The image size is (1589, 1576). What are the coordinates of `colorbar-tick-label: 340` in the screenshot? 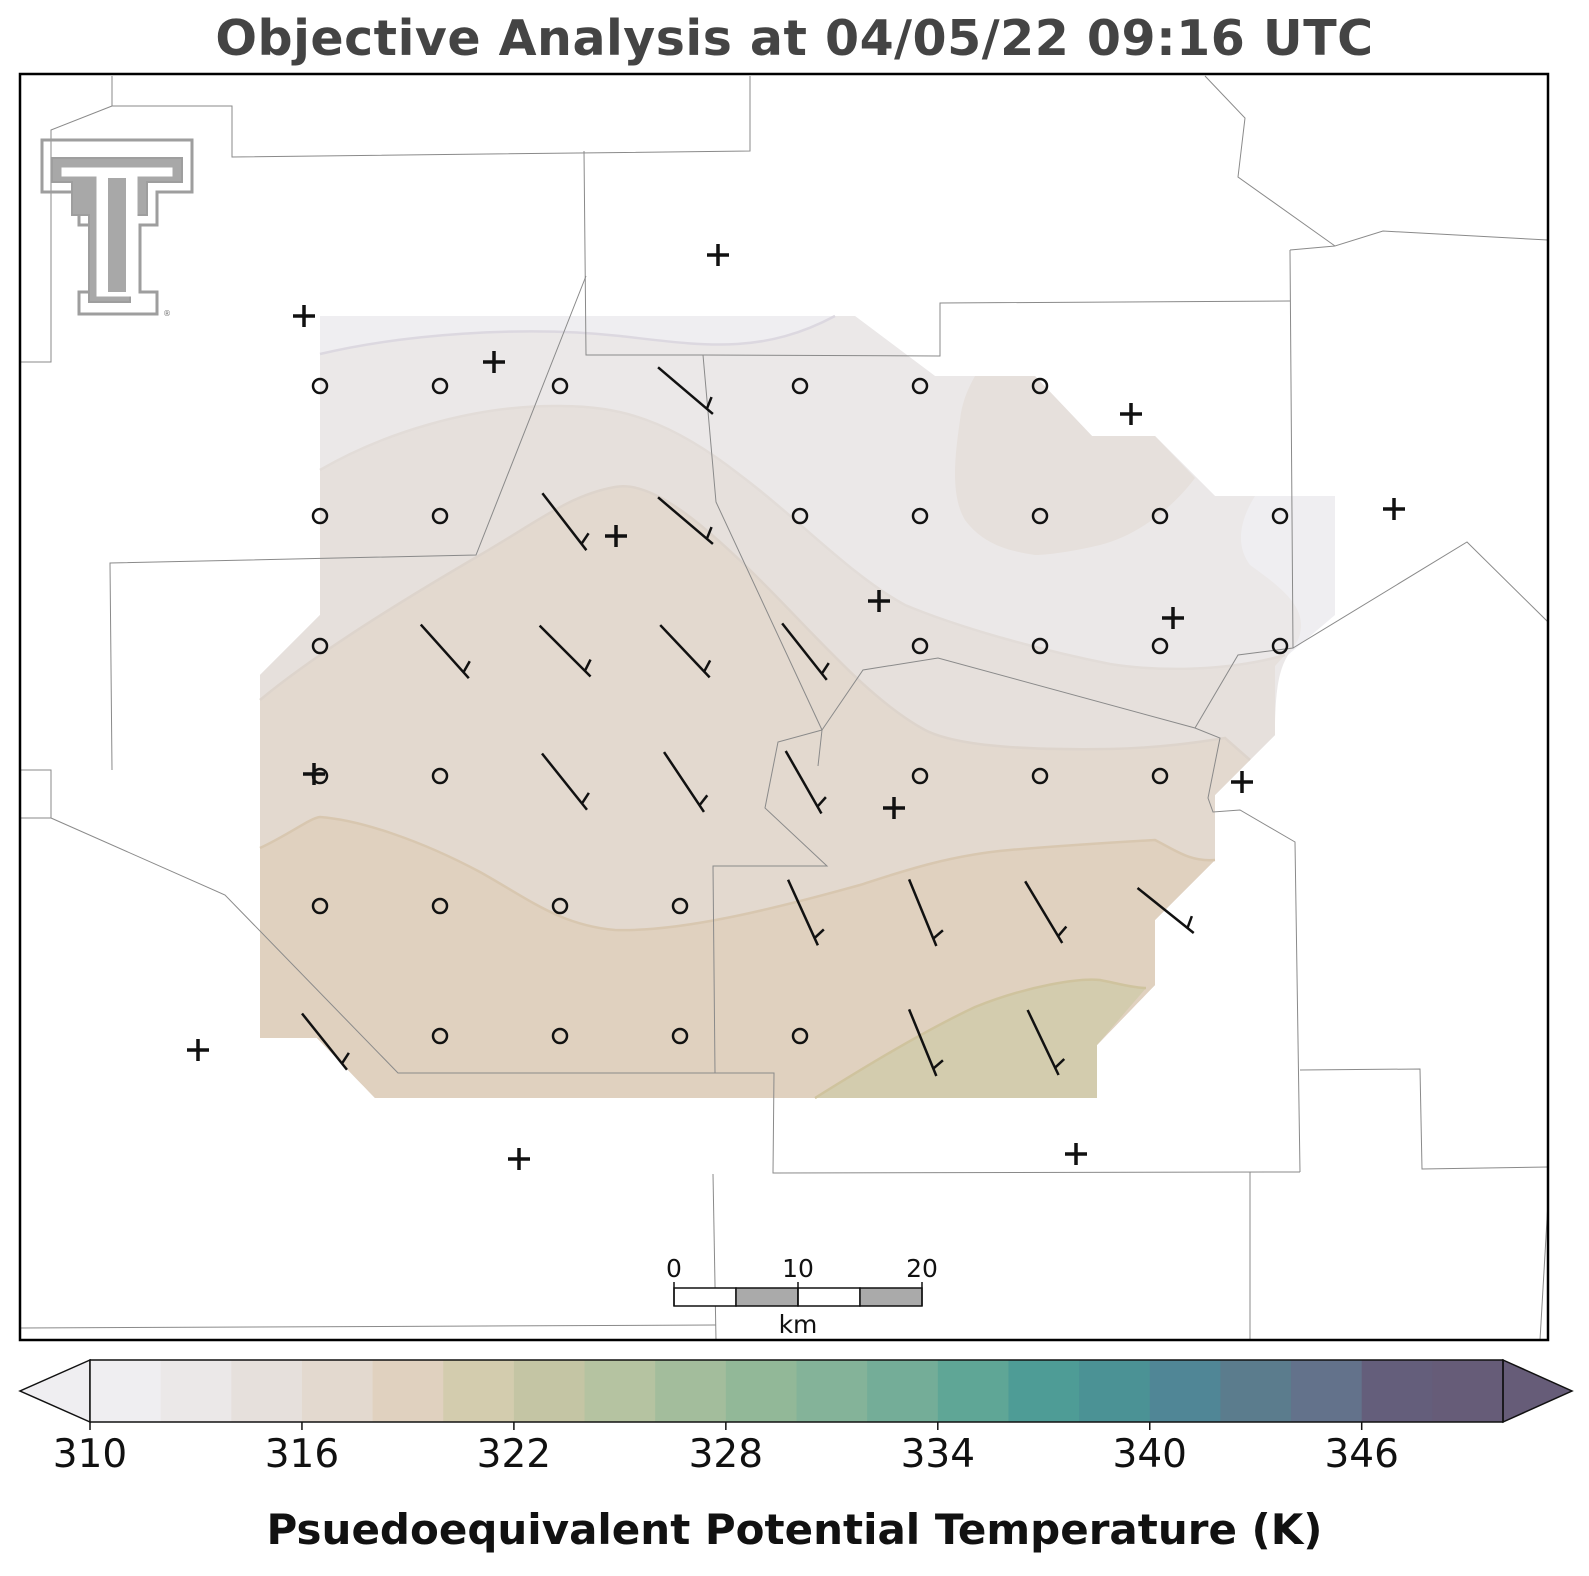 It's located at (1150, 1454).